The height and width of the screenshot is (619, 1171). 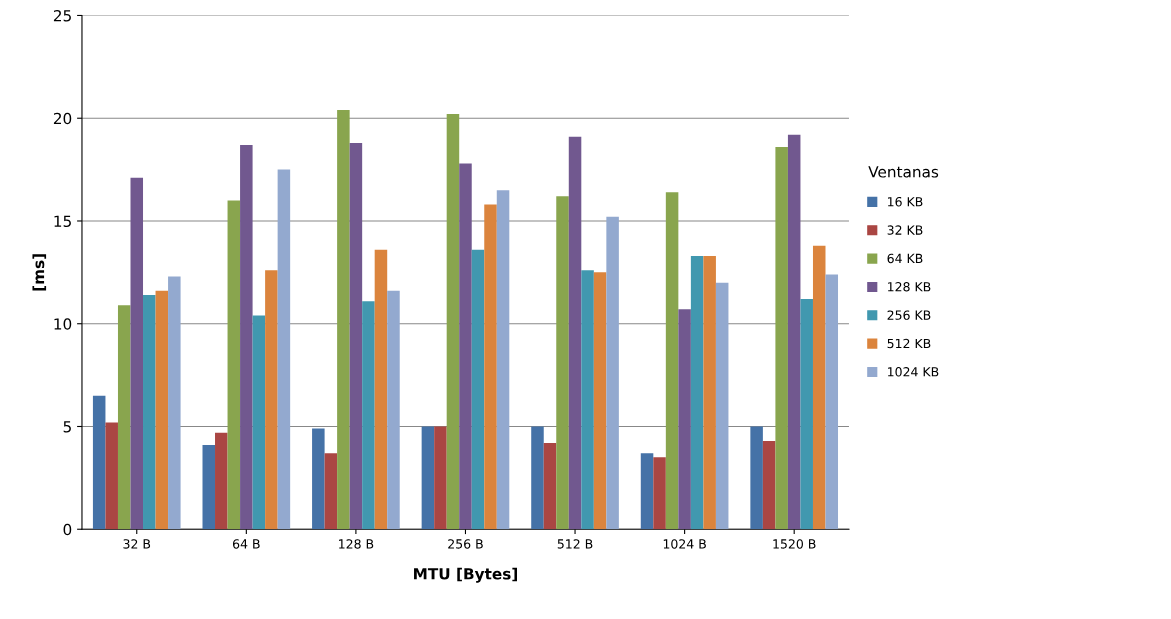 I want to click on legend-label: 256 KB, so click(x=909, y=315).